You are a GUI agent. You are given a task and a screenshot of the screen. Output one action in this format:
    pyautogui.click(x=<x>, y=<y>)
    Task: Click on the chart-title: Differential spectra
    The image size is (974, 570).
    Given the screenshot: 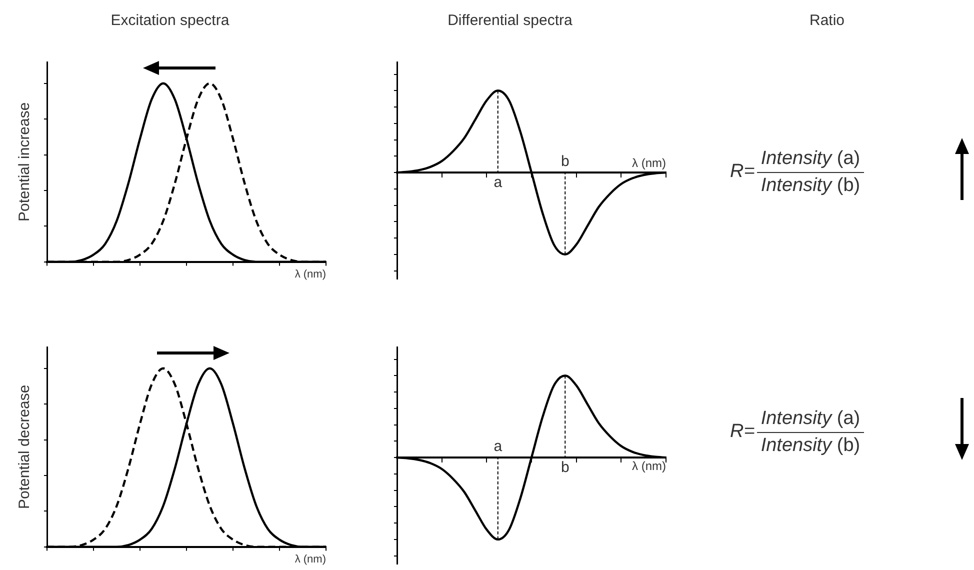 What is the action you would take?
    pyautogui.click(x=510, y=20)
    